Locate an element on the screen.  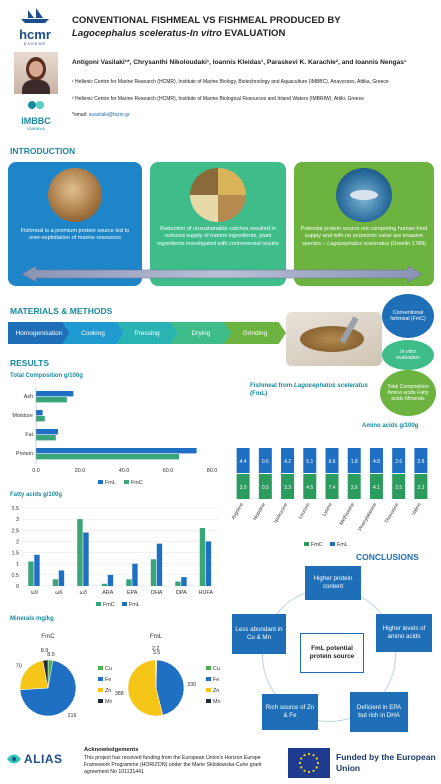
alias-logo: ALIAS is located at coordinates (34, 759).